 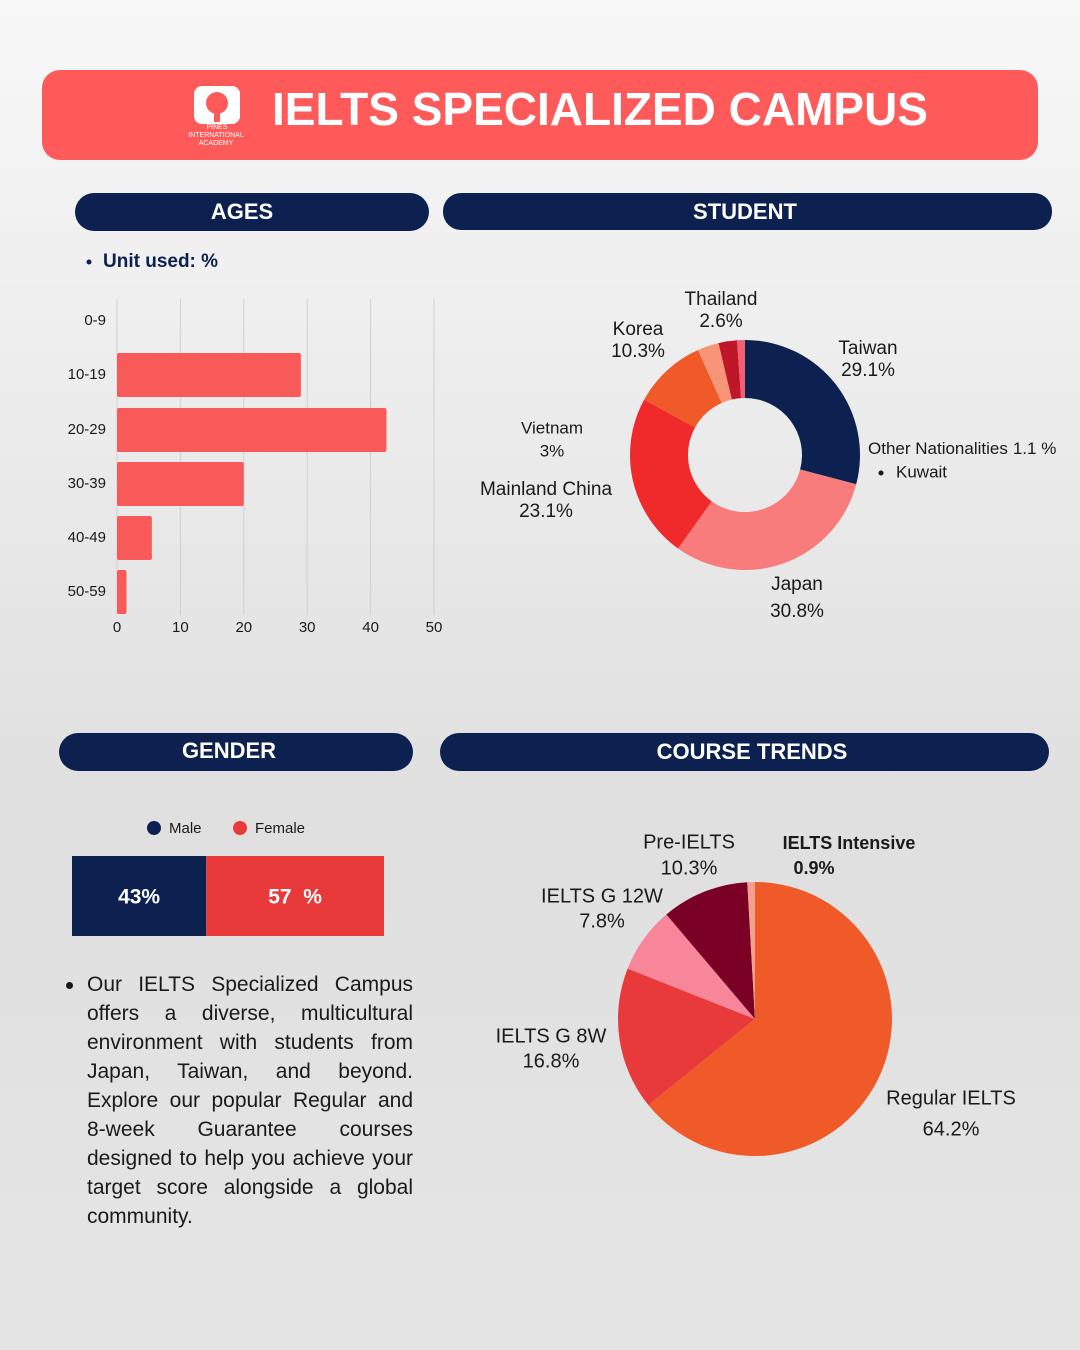 I want to click on note: Kuwait, so click(x=921, y=471).